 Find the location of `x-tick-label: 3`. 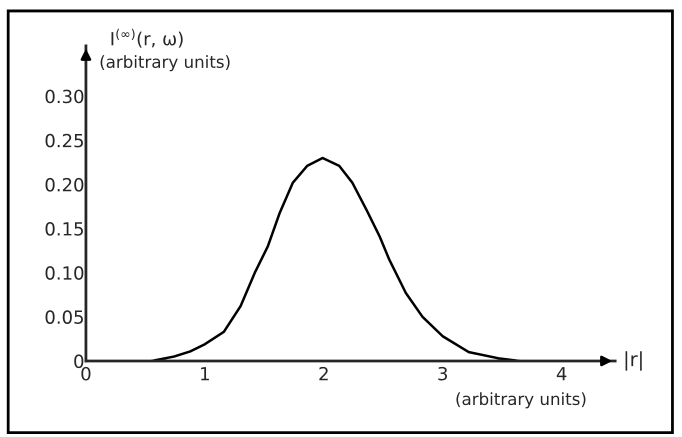

x-tick-label: 3 is located at coordinates (443, 373).